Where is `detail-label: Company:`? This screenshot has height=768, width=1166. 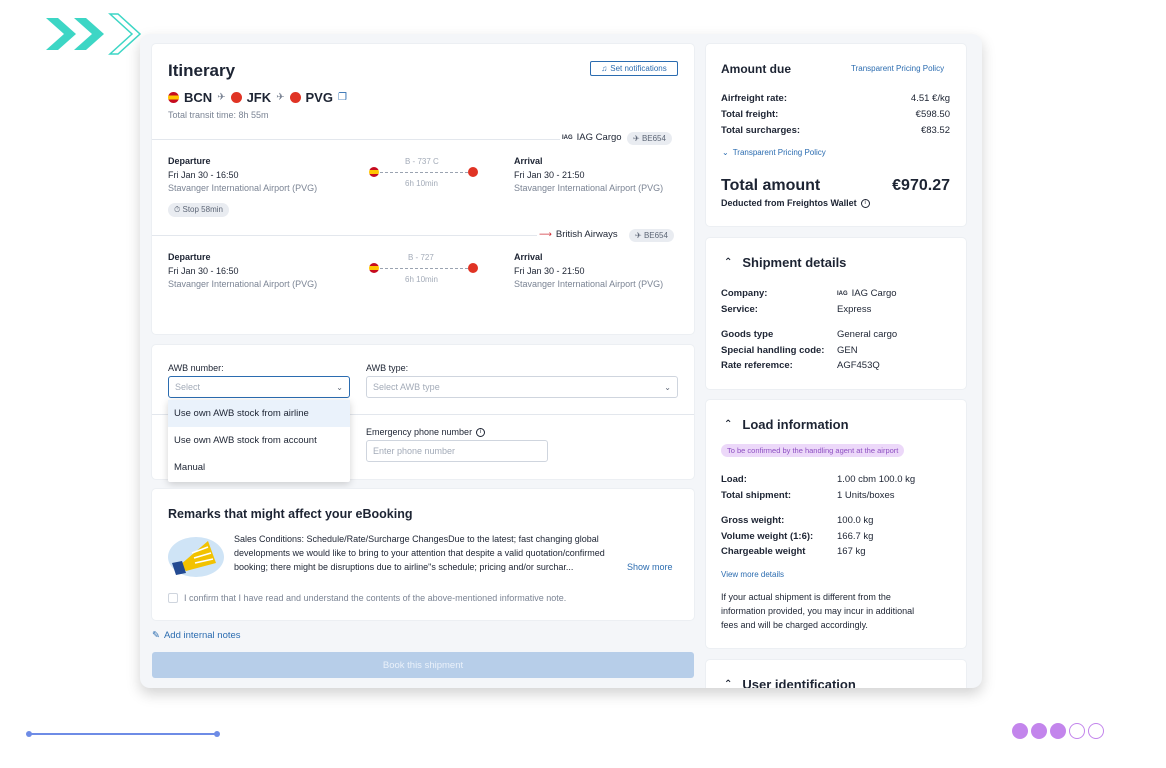
detail-label: Company: is located at coordinates (744, 293).